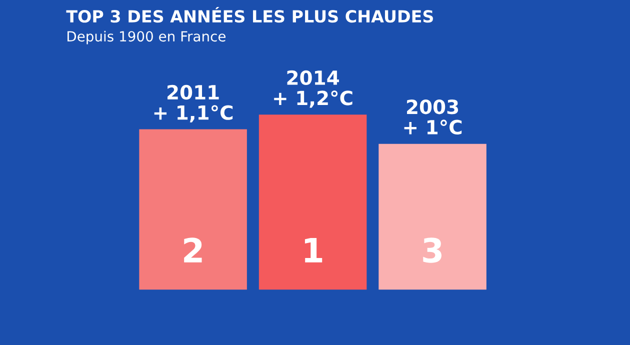 The height and width of the screenshot is (345, 630). What do you see at coordinates (249, 15) in the screenshot?
I see `chart-title: TOP 3 DES ANNÉES LES PLUS CHAUDES` at bounding box center [249, 15].